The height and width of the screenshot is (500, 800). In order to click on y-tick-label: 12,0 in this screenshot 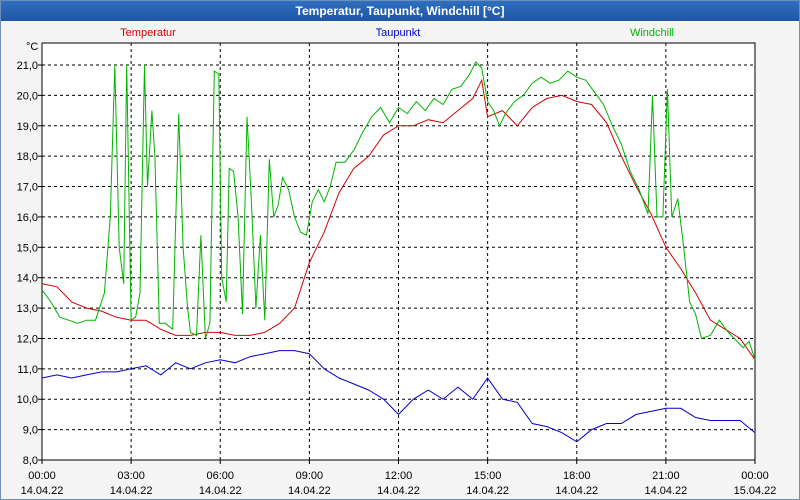, I will do `click(27, 339)`.